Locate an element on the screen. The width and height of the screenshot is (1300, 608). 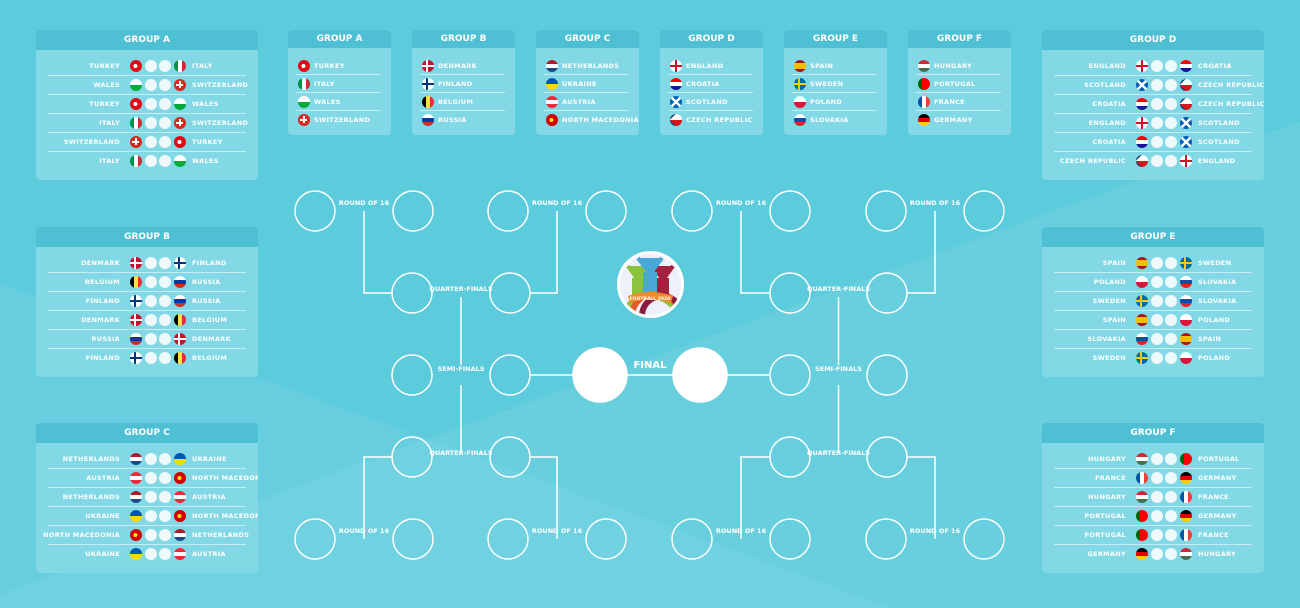
final-slot-right is located at coordinates (700, 375).